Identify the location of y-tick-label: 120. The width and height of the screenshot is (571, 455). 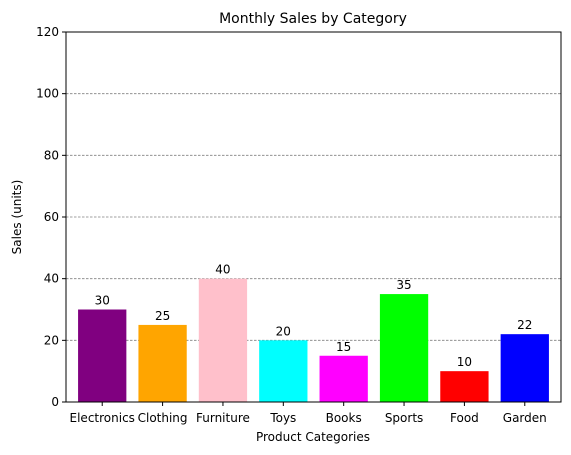
(47, 32).